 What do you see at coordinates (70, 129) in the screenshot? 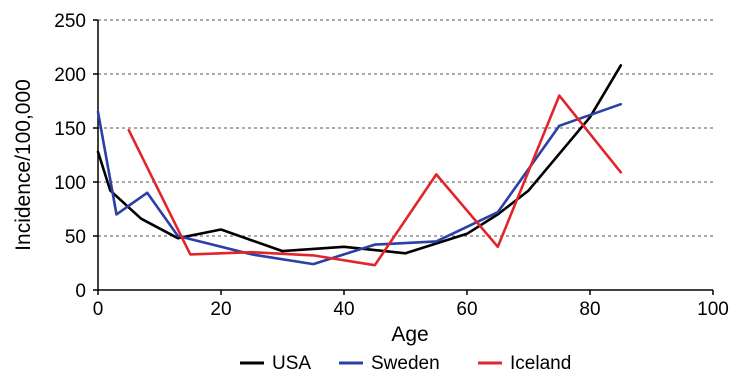
I see `y-tick-label: 150` at bounding box center [70, 129].